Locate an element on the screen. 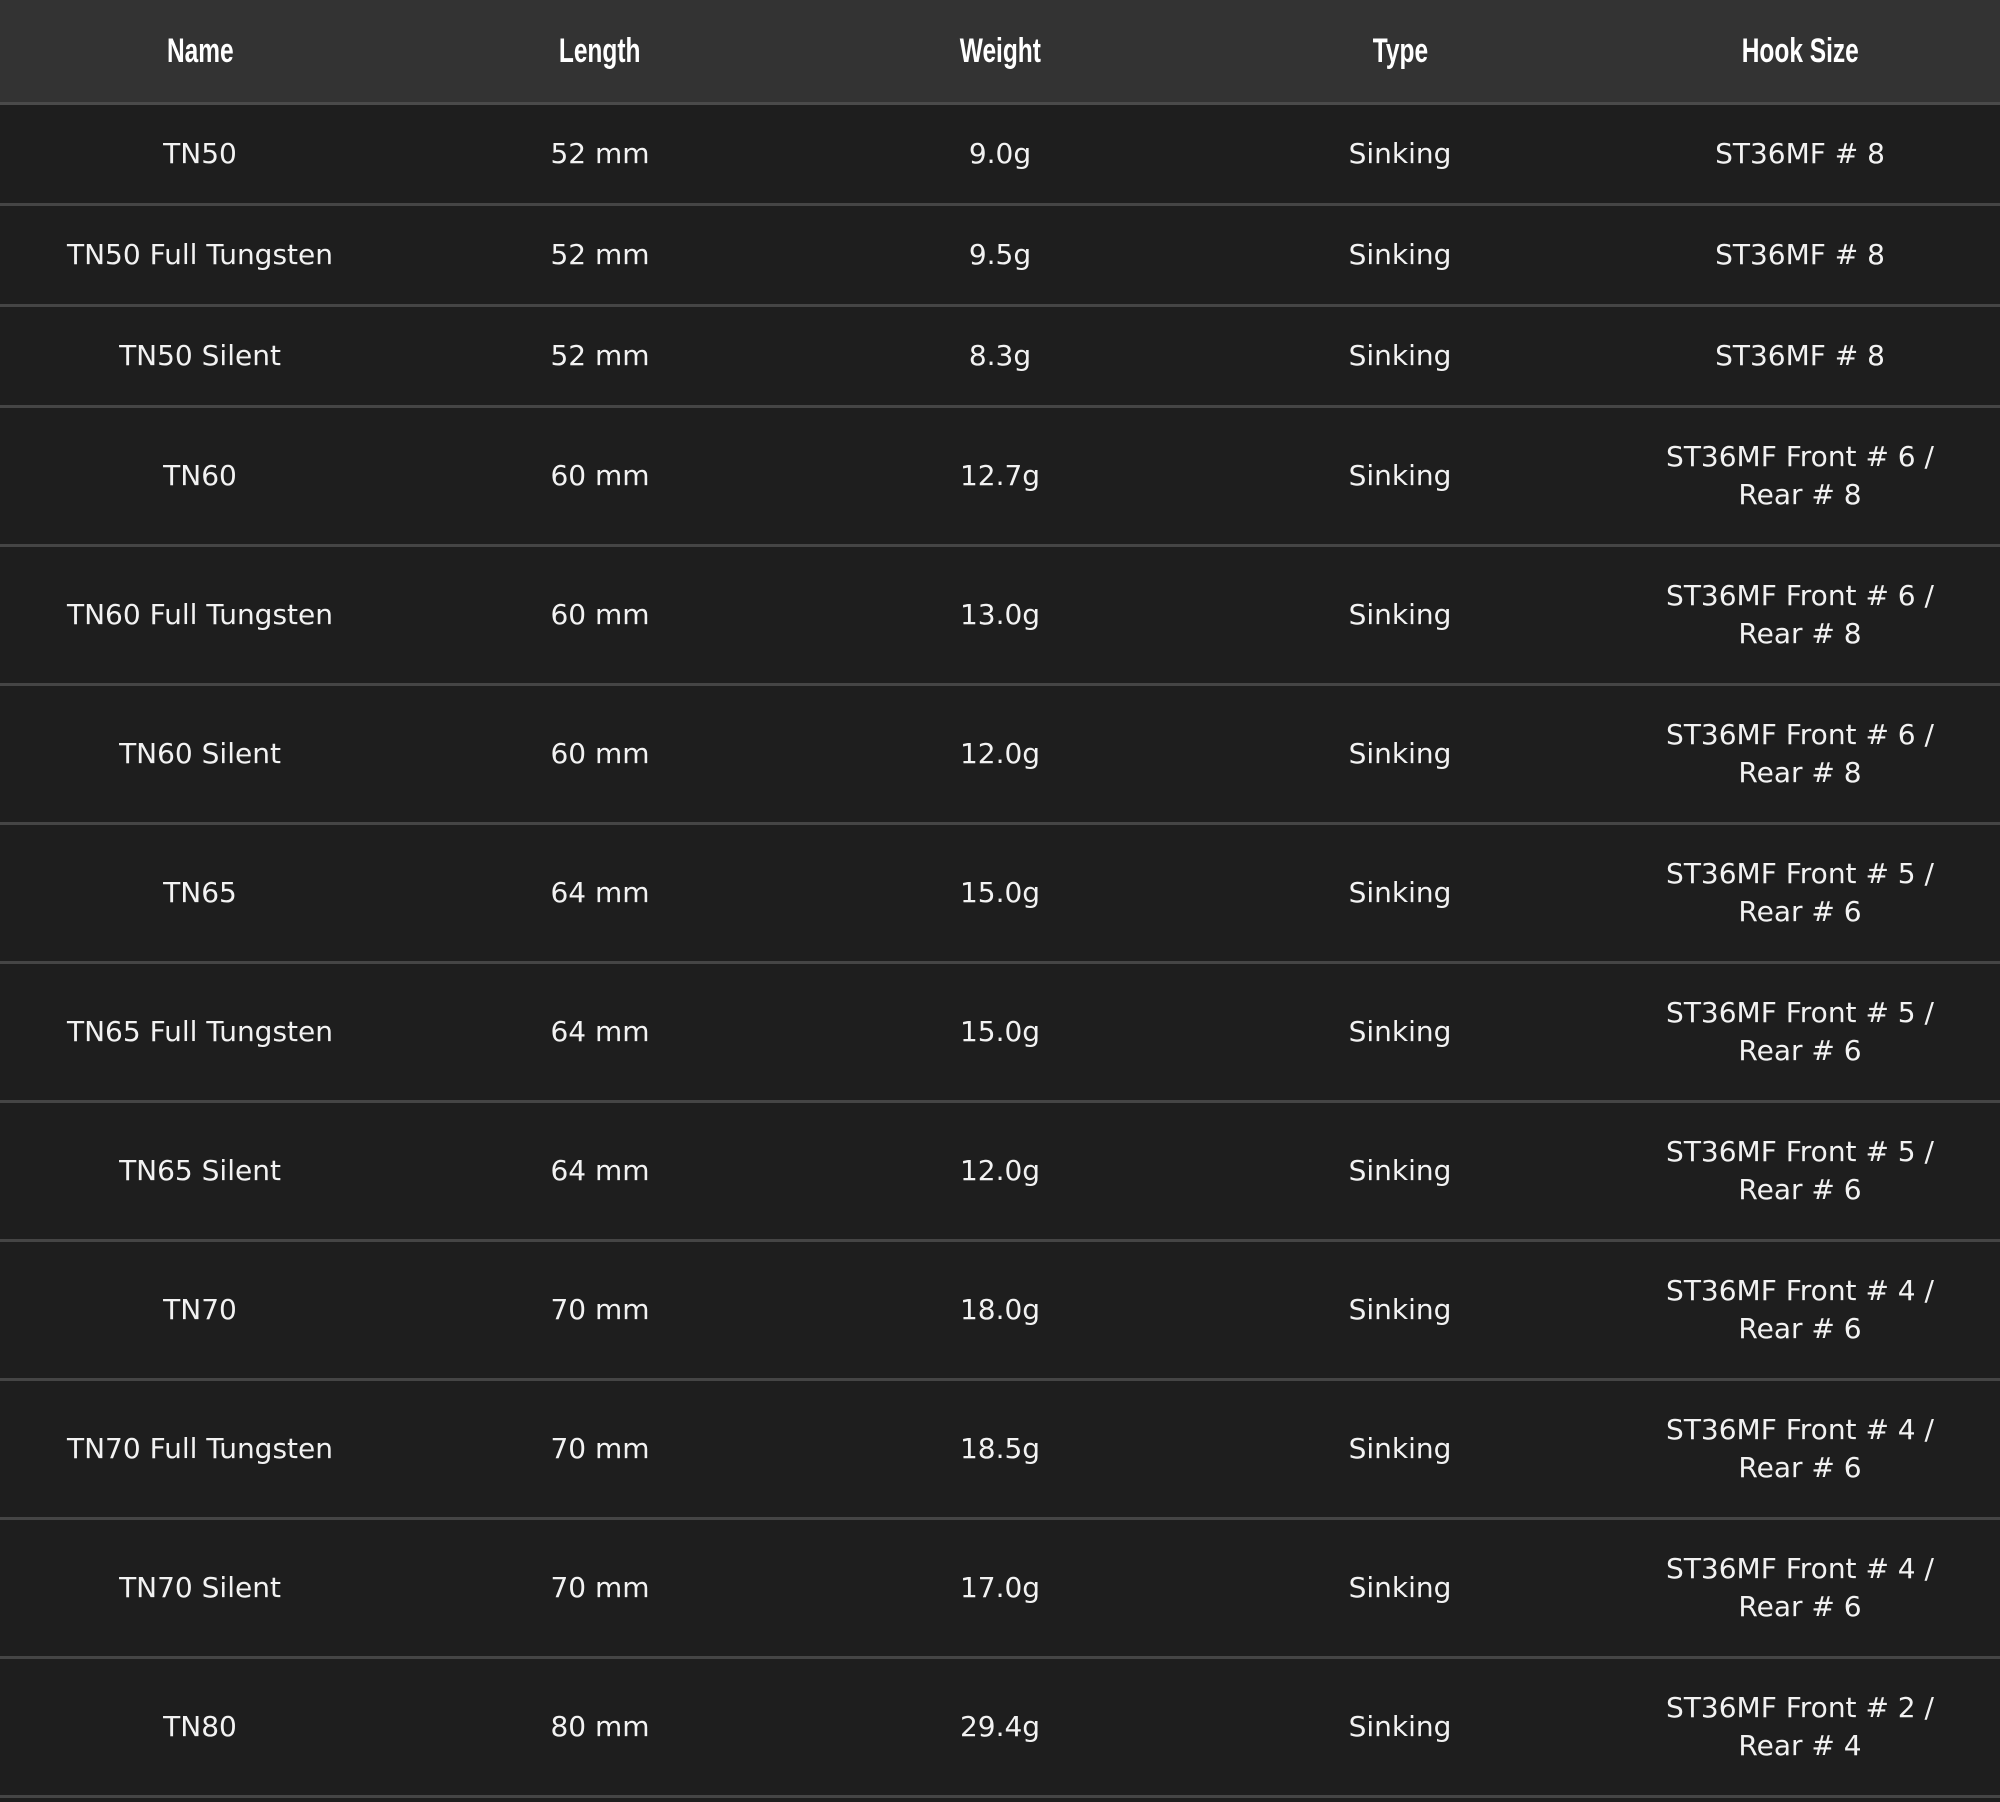 This screenshot has width=2000, height=1802. cell-name: TN50 Full Tungsten is located at coordinates (200, 255).